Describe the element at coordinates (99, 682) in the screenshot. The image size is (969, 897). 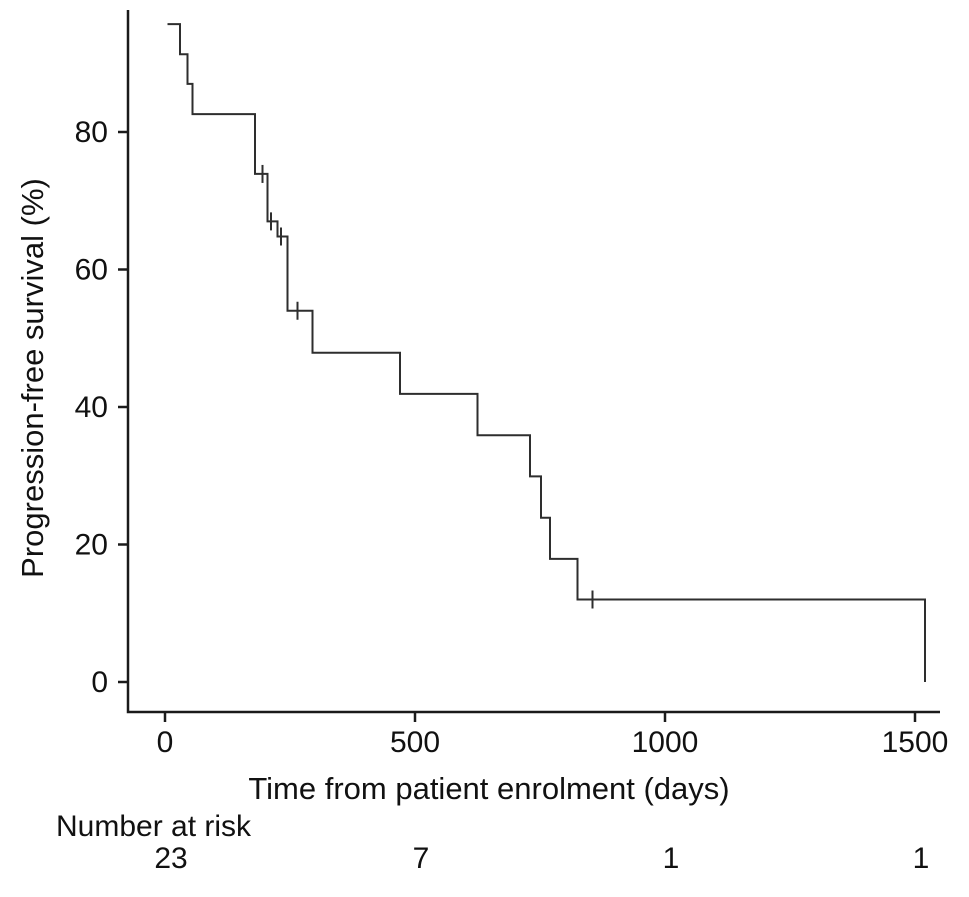
I see `y-tick-label: 0` at that location.